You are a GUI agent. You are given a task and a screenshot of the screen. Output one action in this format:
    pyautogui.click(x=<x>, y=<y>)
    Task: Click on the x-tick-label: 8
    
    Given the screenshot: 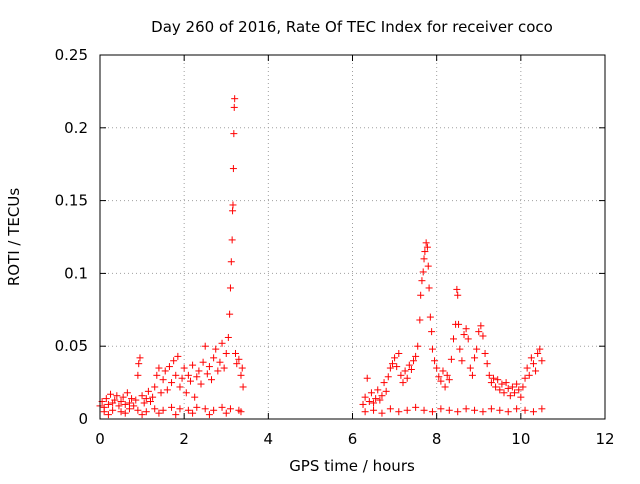 What is the action you would take?
    pyautogui.click(x=437, y=439)
    